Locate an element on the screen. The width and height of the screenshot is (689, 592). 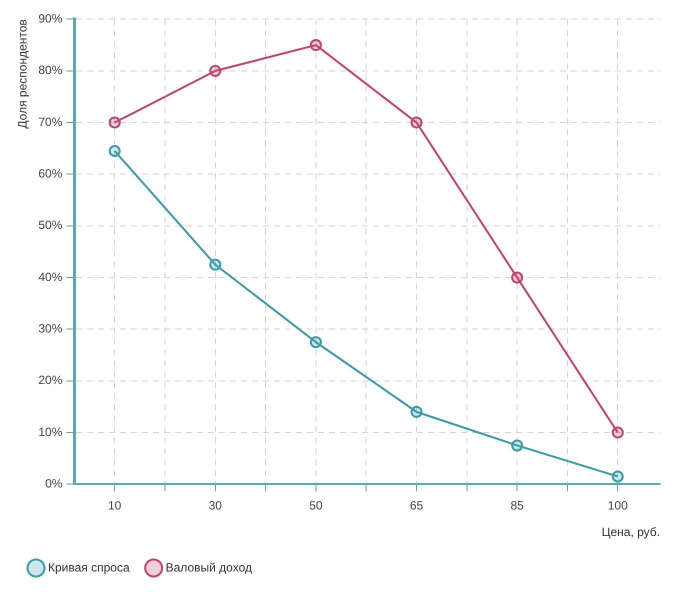
legend-label: Кривая спроса is located at coordinates (89, 567).